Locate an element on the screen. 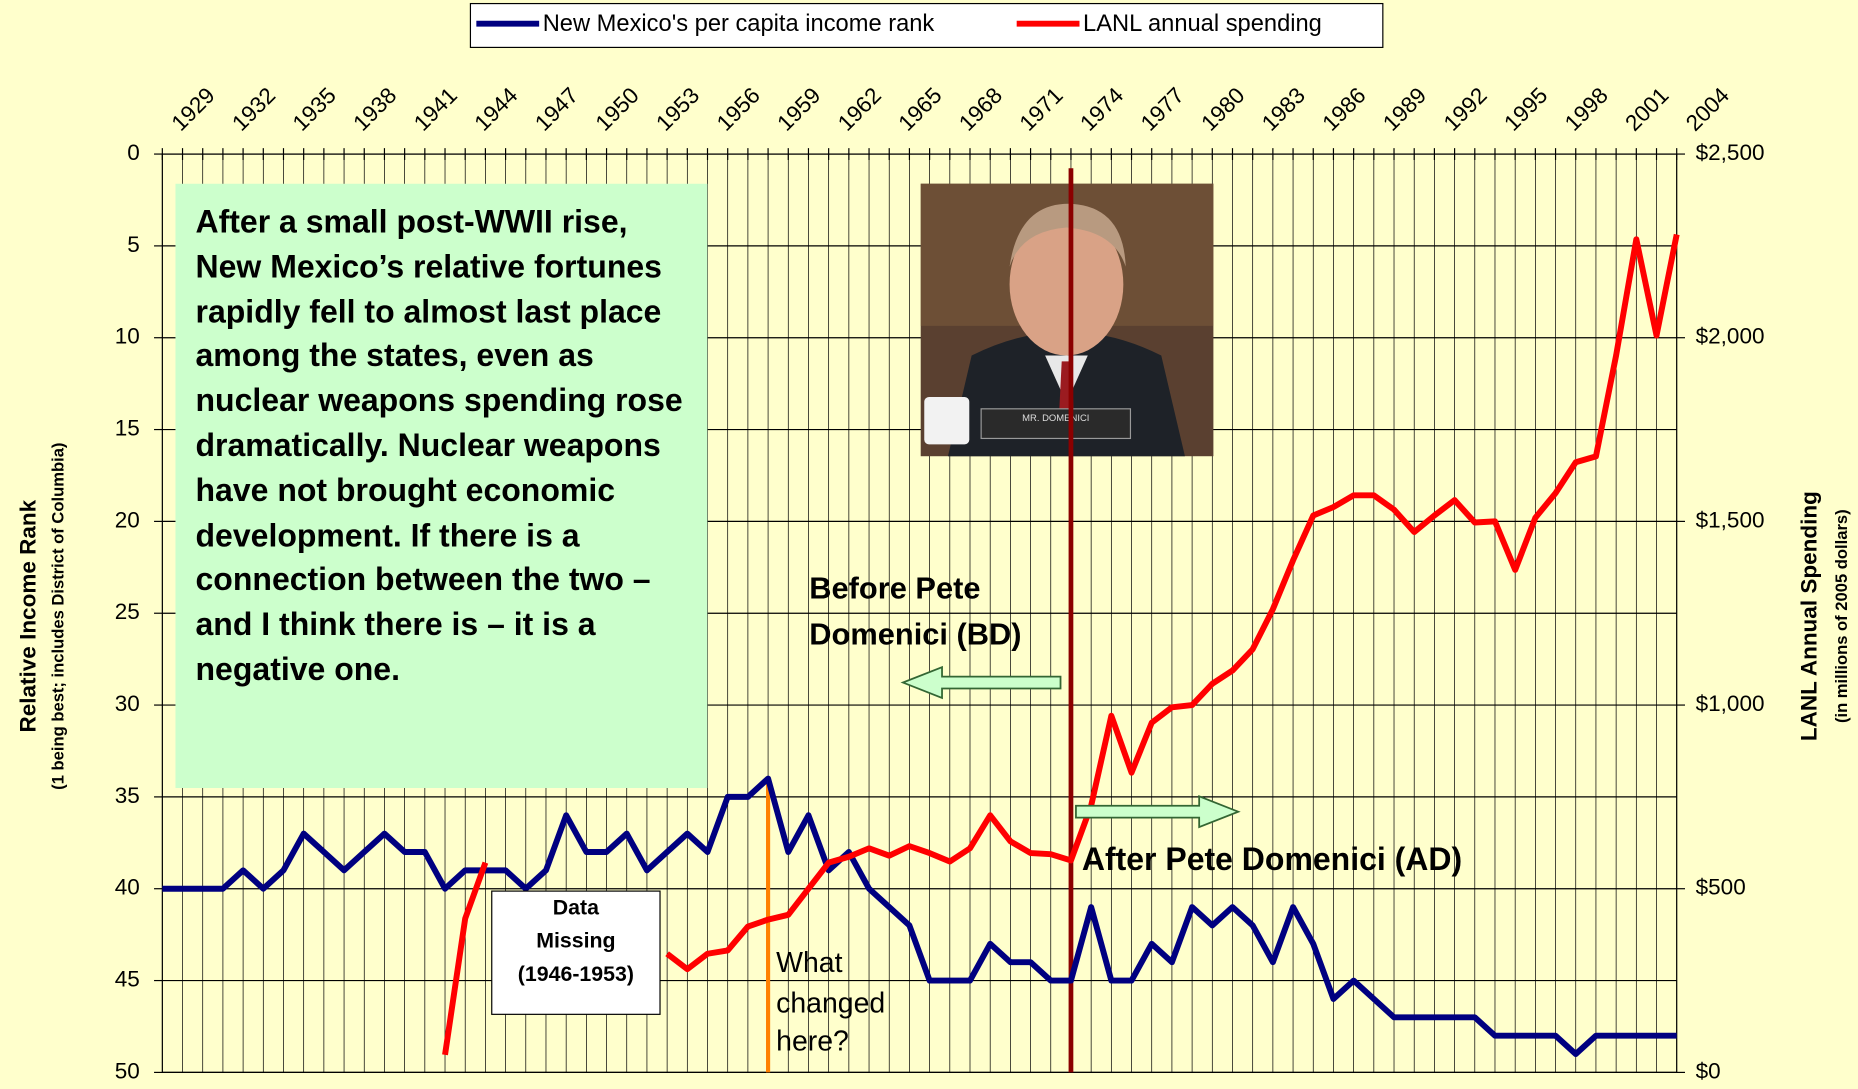 This screenshot has height=1089, width=1858. after-label: After Pete Domenici (AD) is located at coordinates (1272, 859).